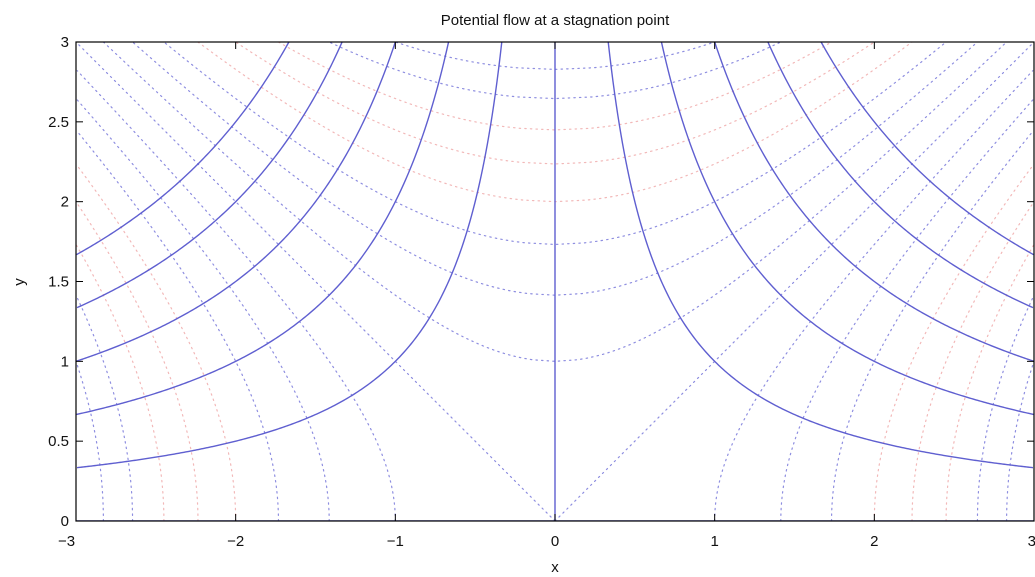 The image size is (1035, 577). Describe the element at coordinates (66, 541) in the screenshot. I see `x-tick-label-0: −3` at that location.